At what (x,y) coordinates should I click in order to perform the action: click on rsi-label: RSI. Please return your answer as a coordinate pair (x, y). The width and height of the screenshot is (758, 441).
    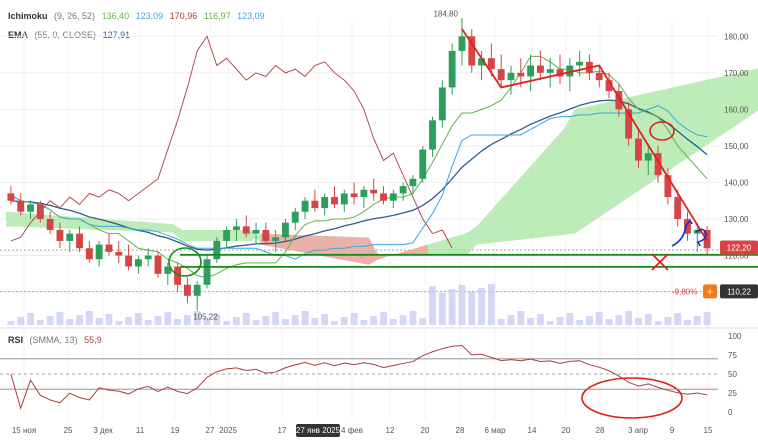
    Looking at the image, I should click on (16, 340).